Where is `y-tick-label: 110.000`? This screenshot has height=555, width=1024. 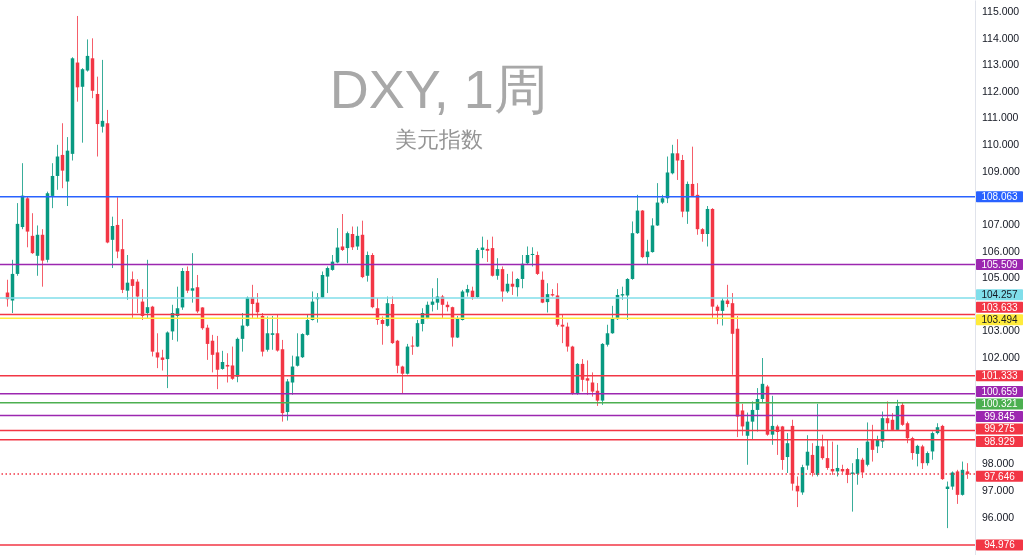 y-tick-label: 110.000 is located at coordinates (1001, 144).